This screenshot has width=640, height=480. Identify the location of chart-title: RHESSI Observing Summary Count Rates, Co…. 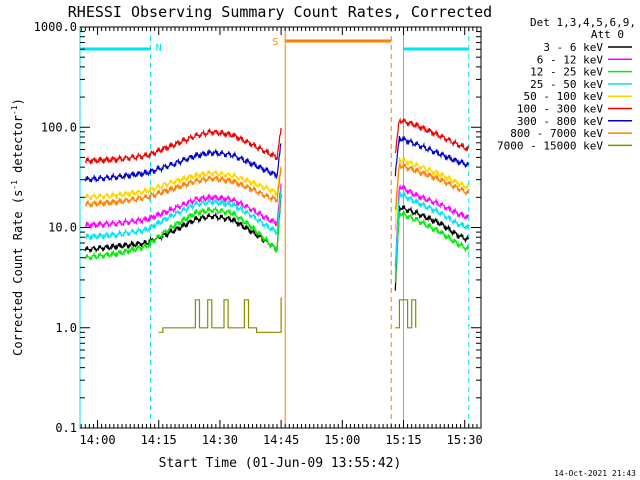
(280, 12).